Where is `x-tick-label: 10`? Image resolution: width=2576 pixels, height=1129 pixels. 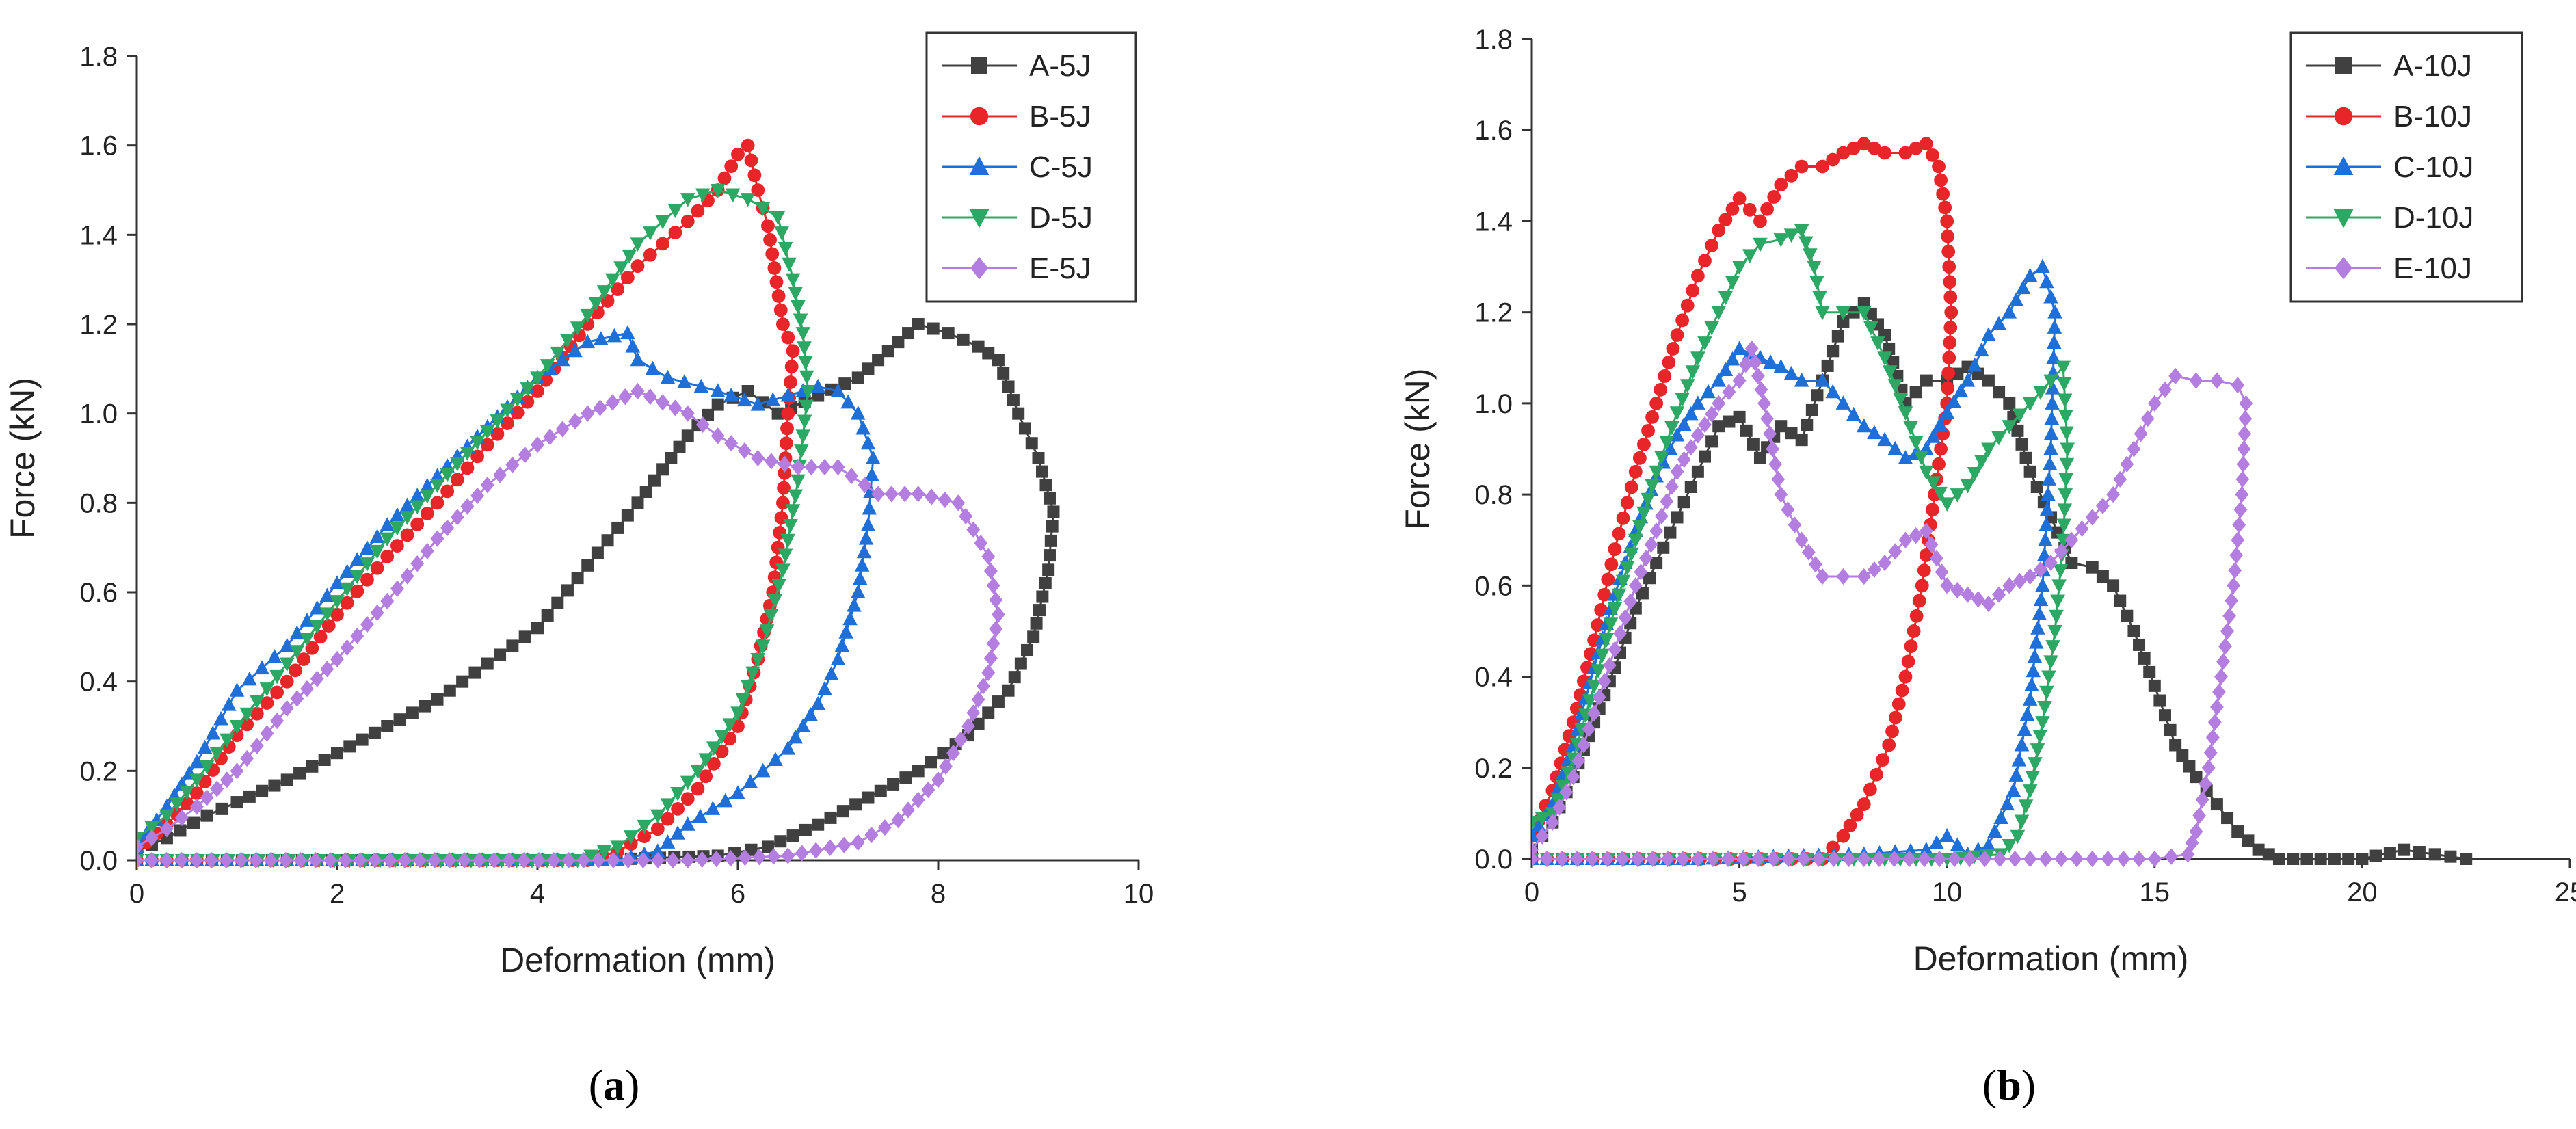
x-tick-label: 10 is located at coordinates (1947, 892).